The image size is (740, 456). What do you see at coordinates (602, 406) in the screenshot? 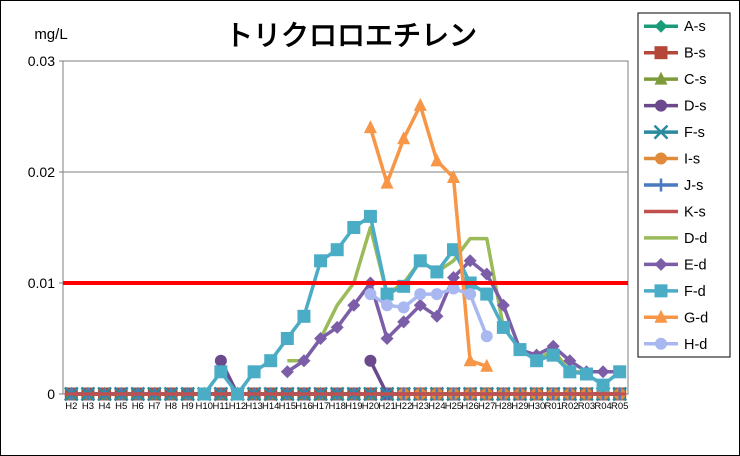
I see `x-tick-label: R04` at bounding box center [602, 406].